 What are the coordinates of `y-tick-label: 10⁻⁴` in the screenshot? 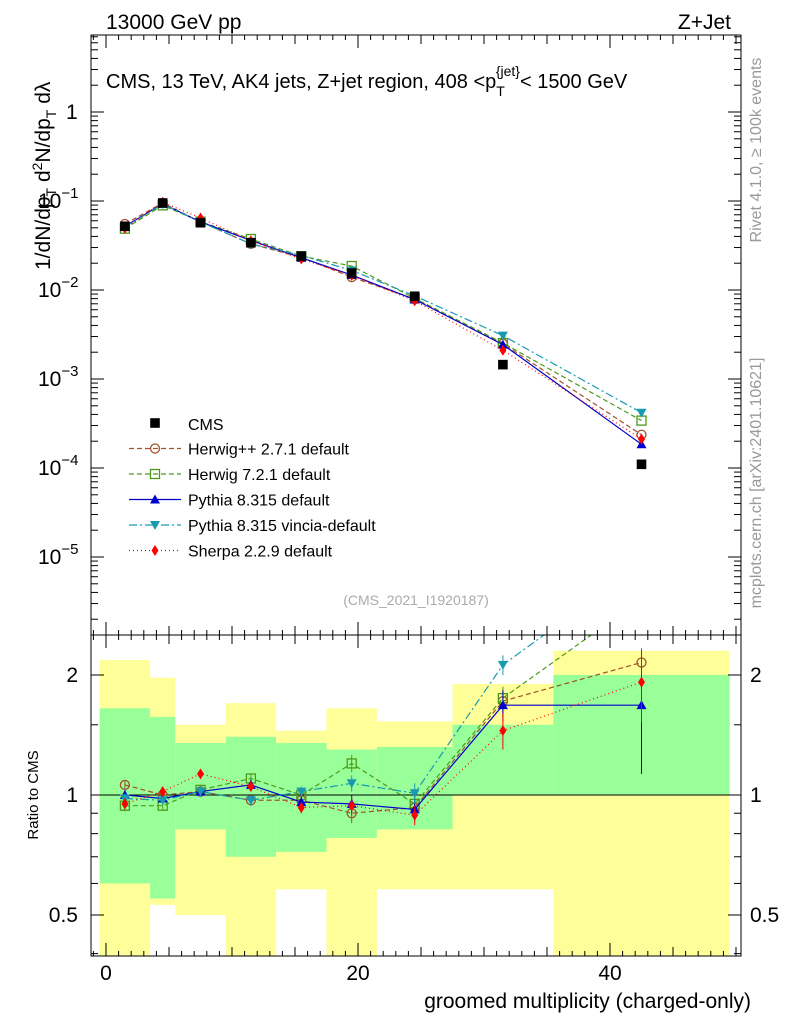 It's located at (58, 466).